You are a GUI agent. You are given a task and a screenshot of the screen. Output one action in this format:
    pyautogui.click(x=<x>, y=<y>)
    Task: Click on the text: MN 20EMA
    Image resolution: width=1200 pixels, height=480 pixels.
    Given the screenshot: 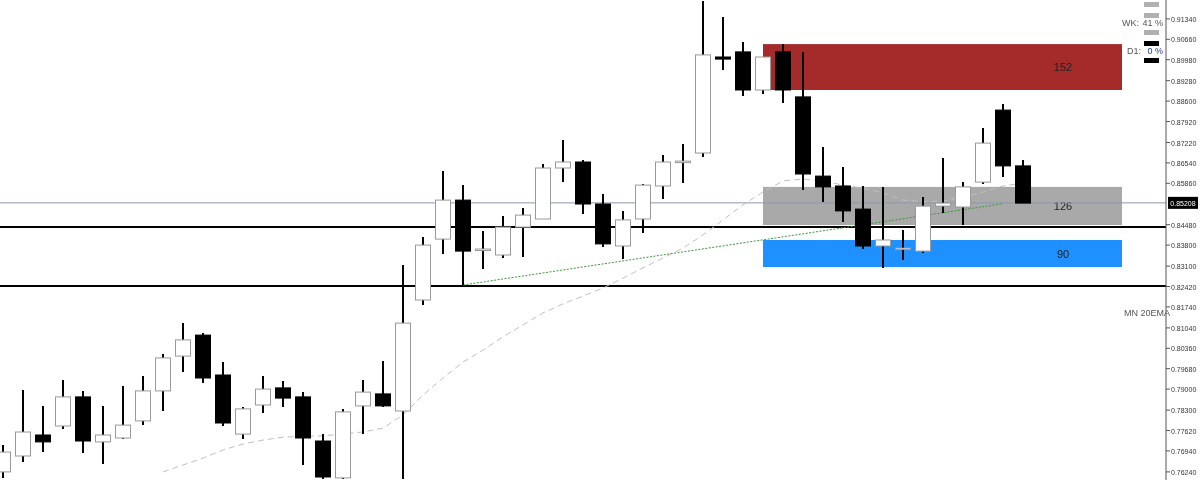 What is the action you would take?
    pyautogui.click(x=1147, y=313)
    